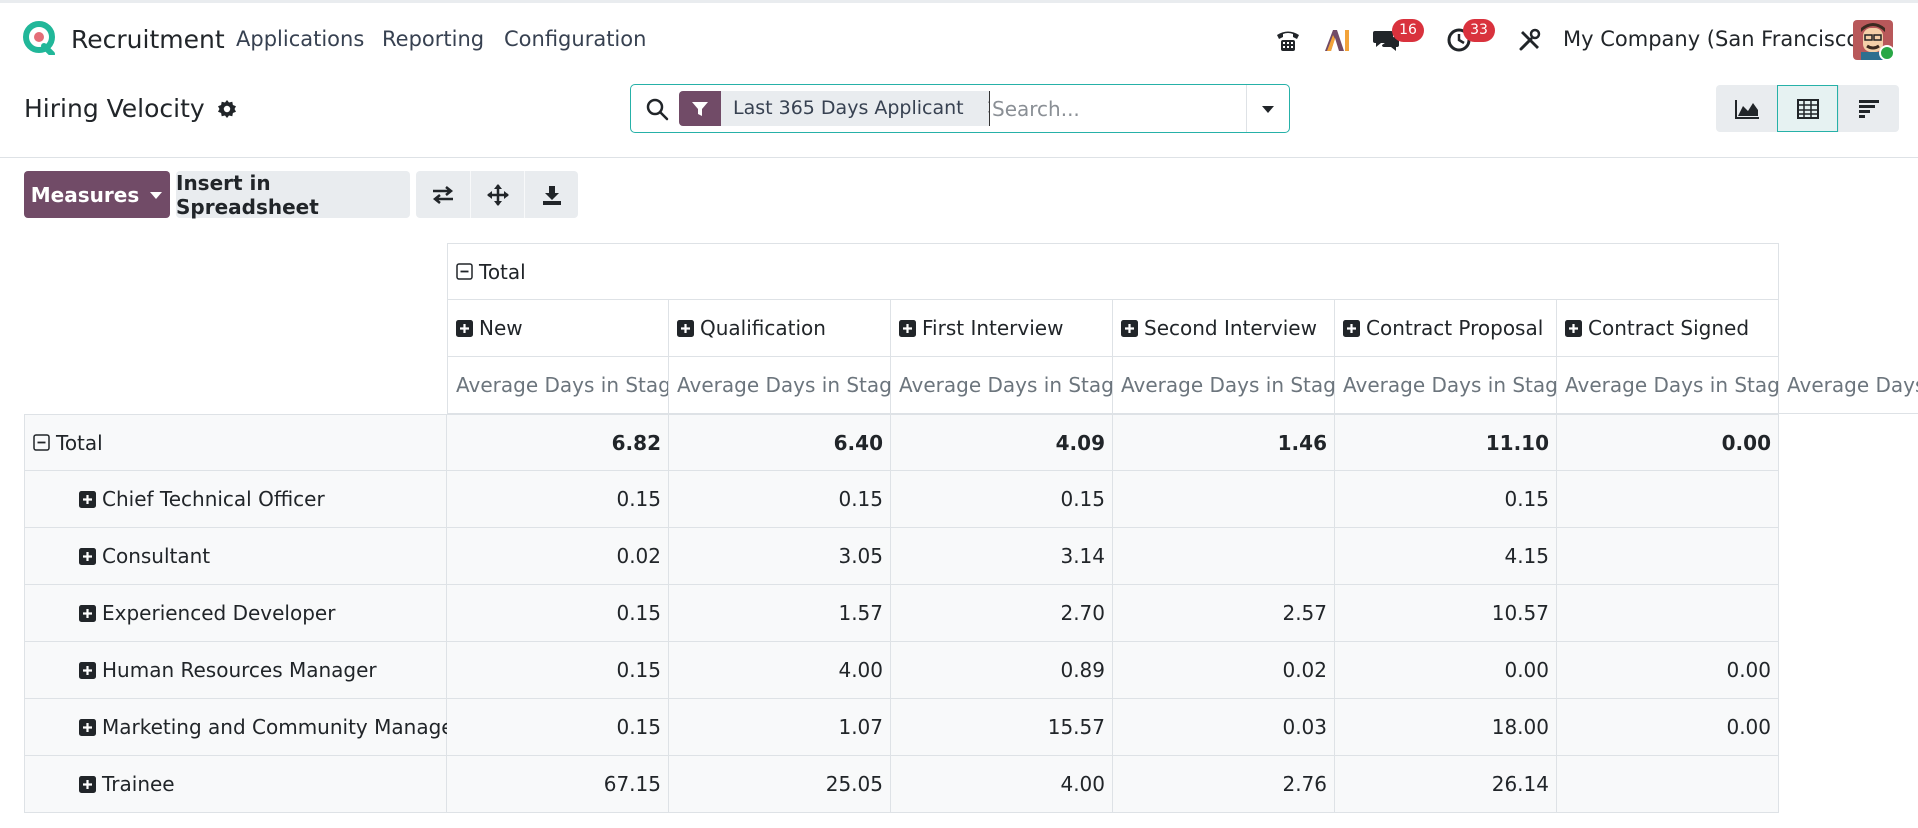  Describe the element at coordinates (235, 499) in the screenshot. I see `row-header-job: Chief Technical Officer` at that location.